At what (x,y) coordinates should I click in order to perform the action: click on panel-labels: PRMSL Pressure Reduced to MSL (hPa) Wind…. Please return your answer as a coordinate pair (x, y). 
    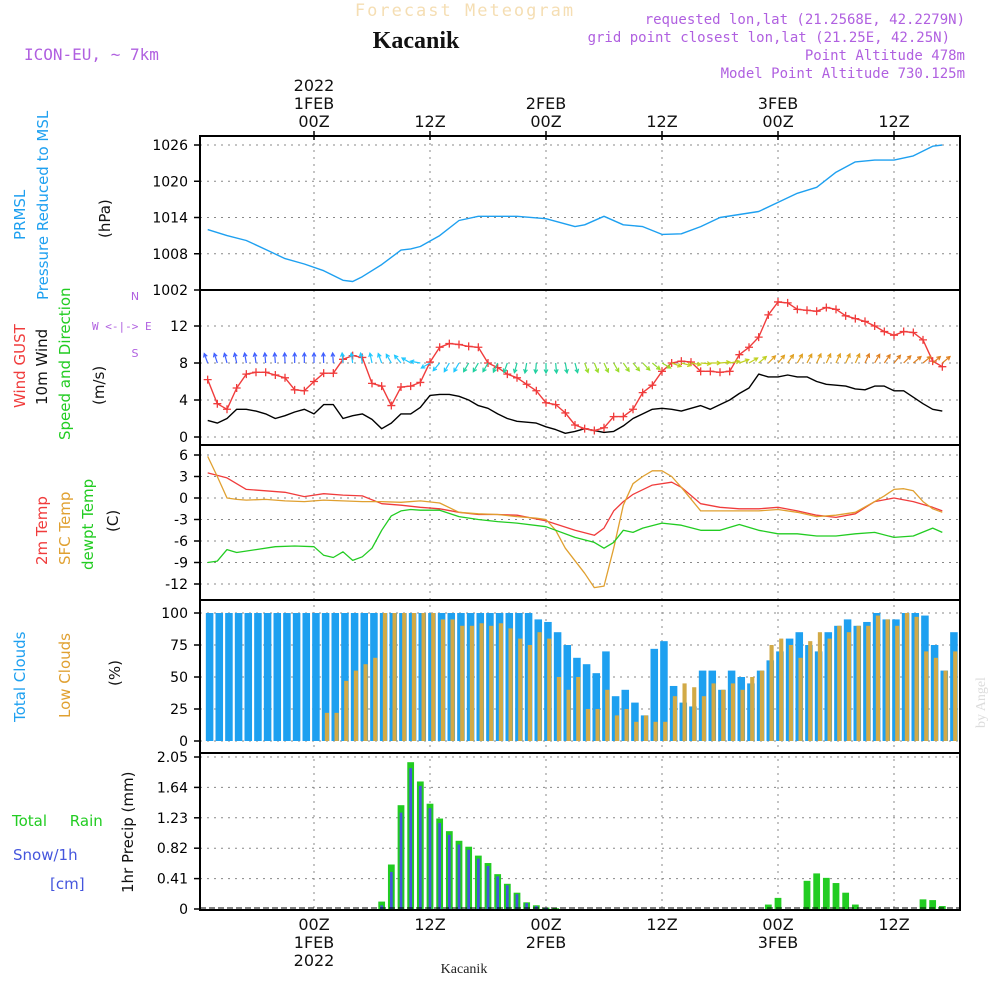
    Looking at the image, I should click on (81, 501).